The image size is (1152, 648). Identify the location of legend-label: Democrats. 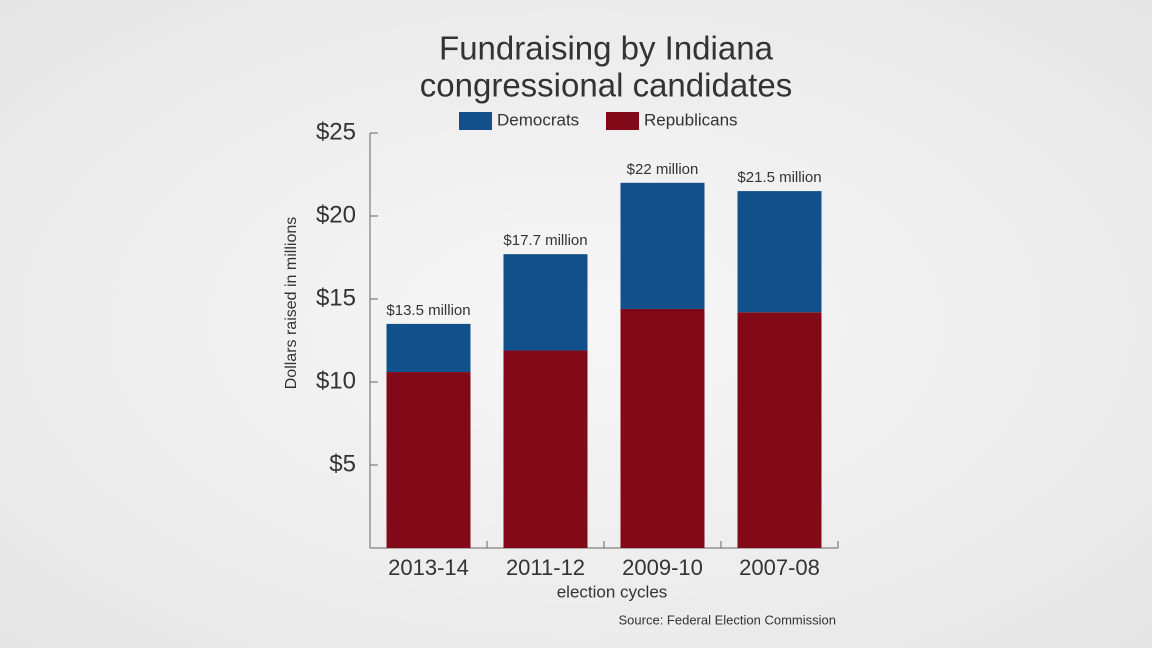
(538, 119).